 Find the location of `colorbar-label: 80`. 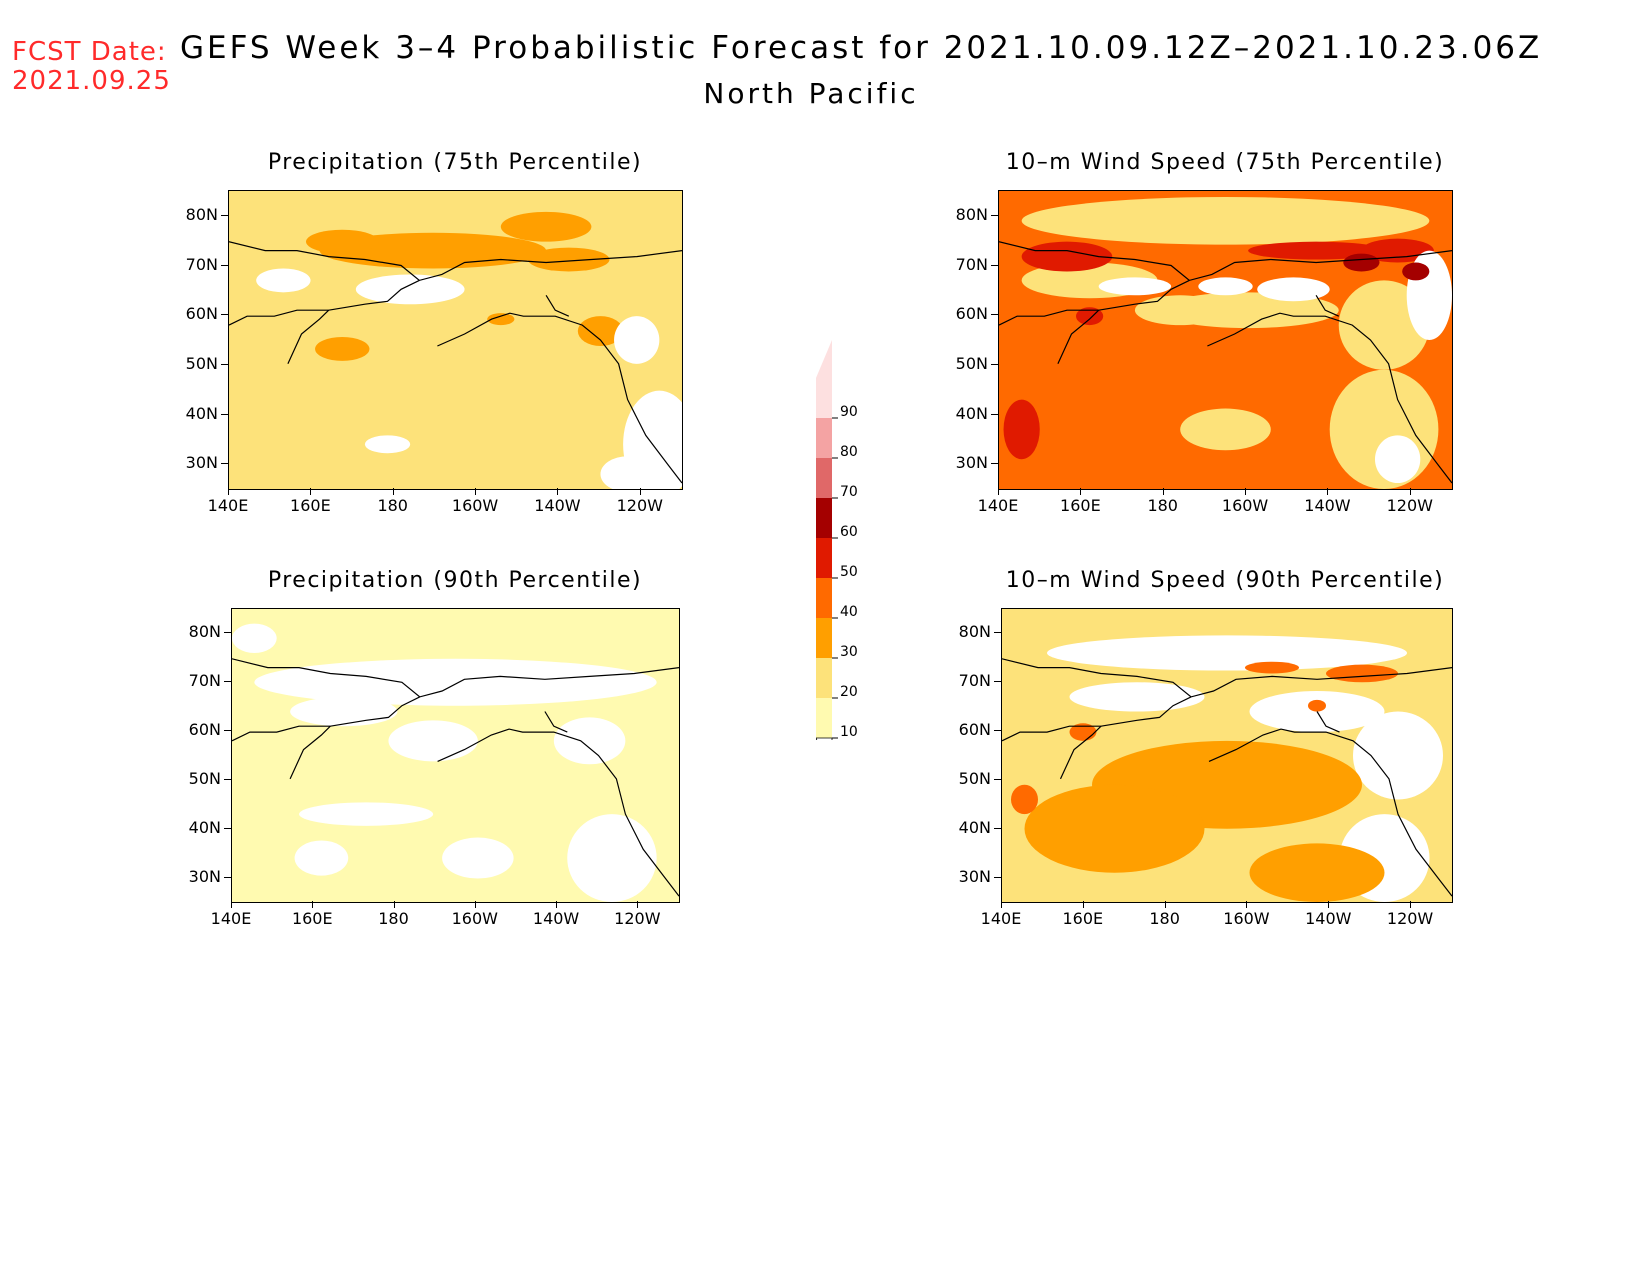

colorbar-label: 80 is located at coordinates (849, 452).